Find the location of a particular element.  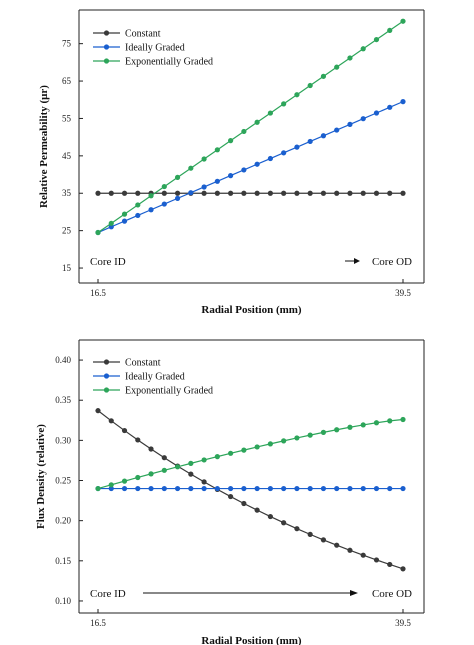

series-exponentially-graded is located at coordinates (250, 454).